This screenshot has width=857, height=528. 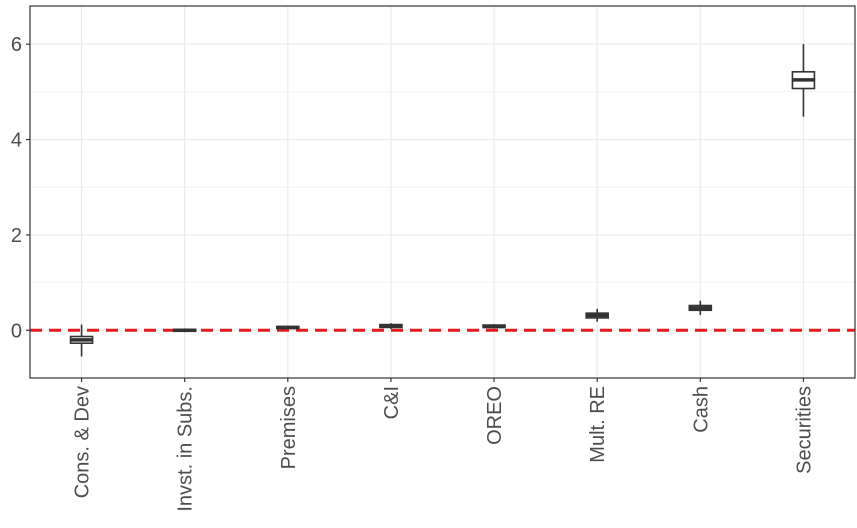 I want to click on x-tick-label: C&I, so click(x=392, y=402).